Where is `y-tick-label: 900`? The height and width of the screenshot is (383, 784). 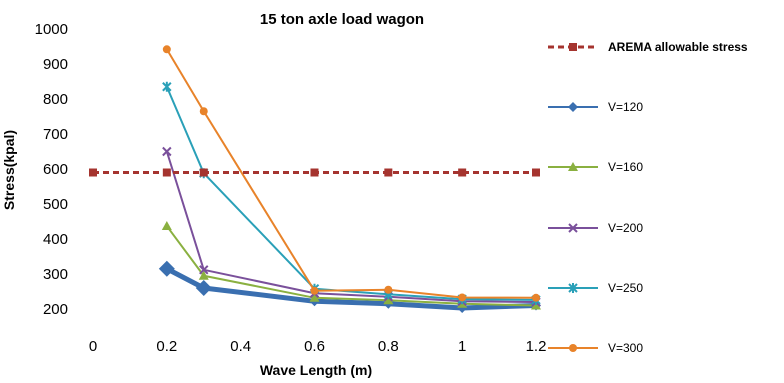
y-tick-label: 900 is located at coordinates (55, 64).